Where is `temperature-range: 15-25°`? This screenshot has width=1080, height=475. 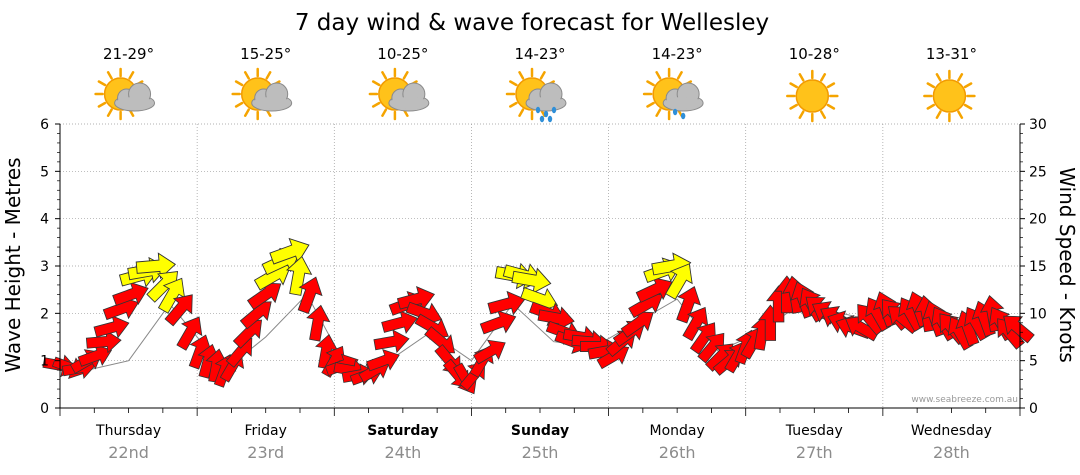 temperature-range: 15-25° is located at coordinates (265, 54).